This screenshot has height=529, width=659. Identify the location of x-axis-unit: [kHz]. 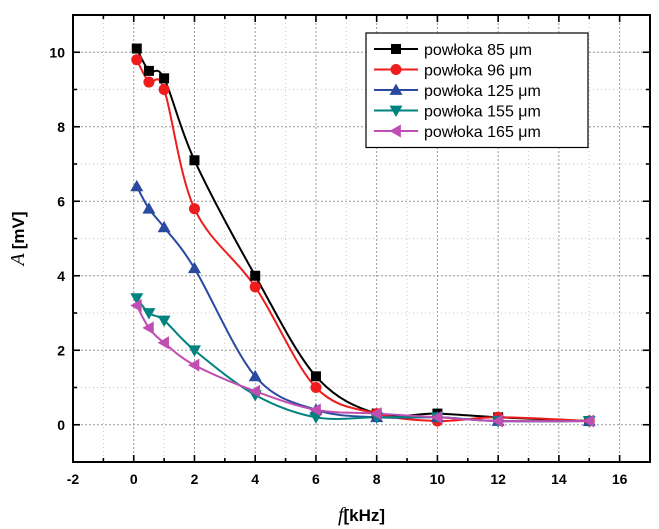
(365, 515).